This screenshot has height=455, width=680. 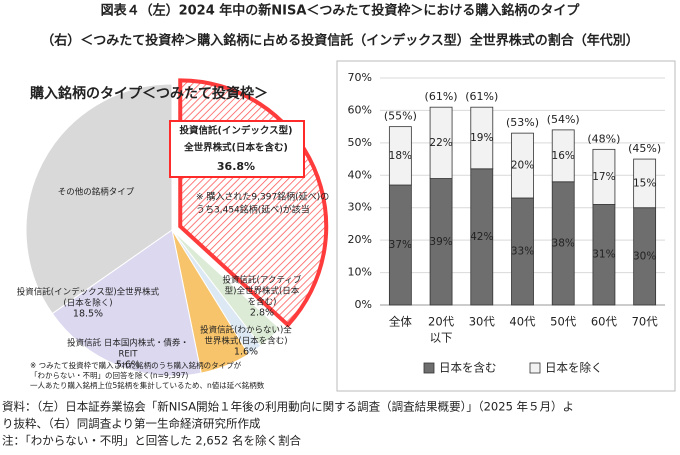 I want to click on total-label: (54%), so click(x=563, y=119).